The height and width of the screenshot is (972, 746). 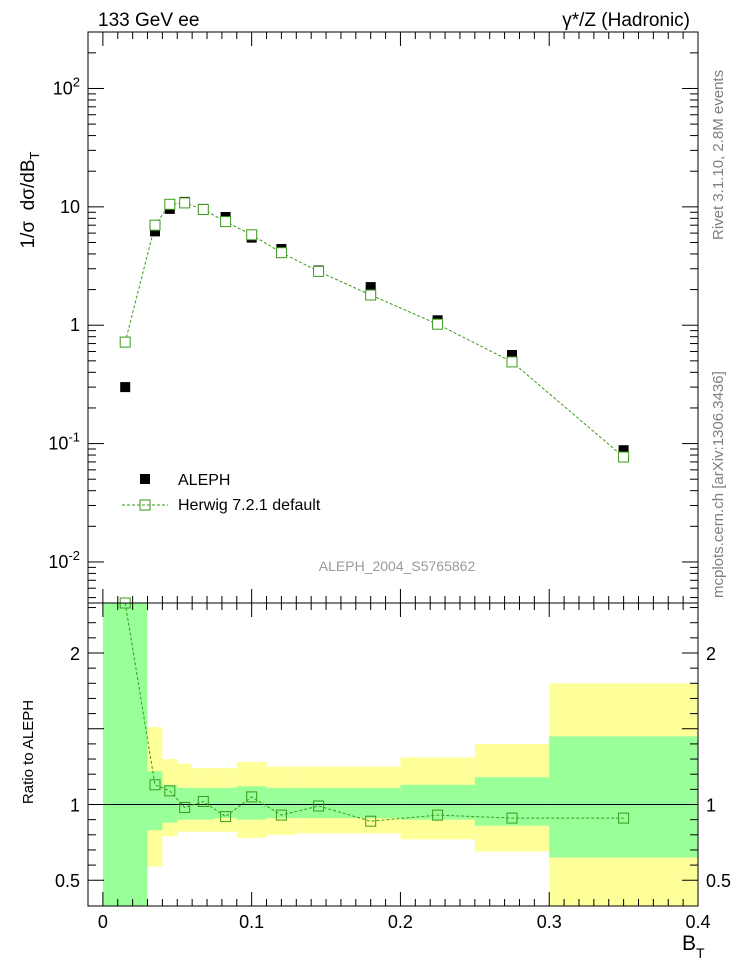 I want to click on analysis-id: ALEPH_2004_S5765862, so click(x=397, y=566).